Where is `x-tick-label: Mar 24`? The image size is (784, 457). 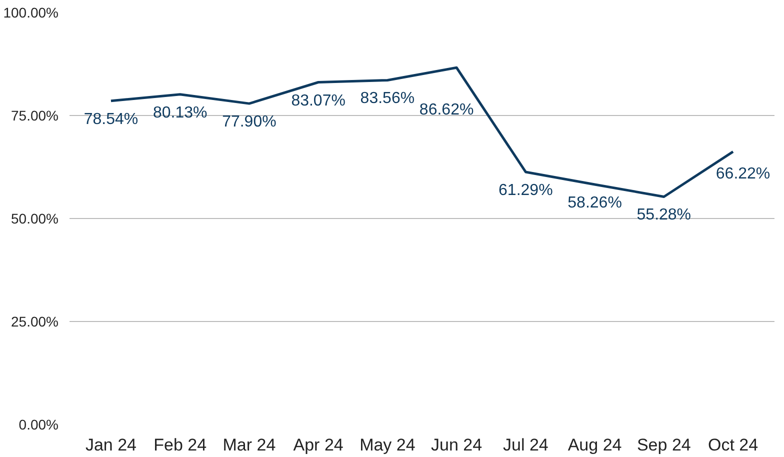
x-tick-label: Mar 24 is located at coordinates (249, 445).